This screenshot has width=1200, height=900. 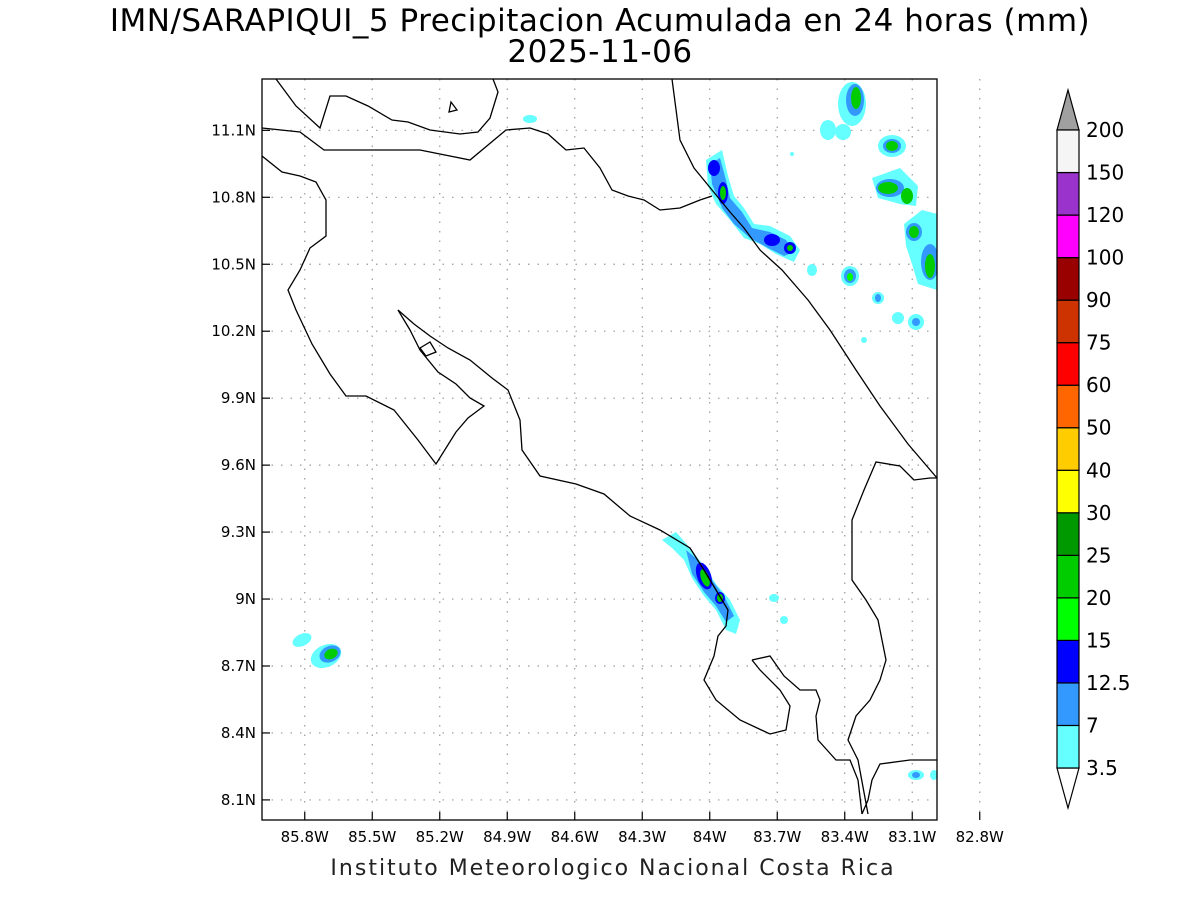 I want to click on precip-cluster-southeast, so click(x=922, y=775).